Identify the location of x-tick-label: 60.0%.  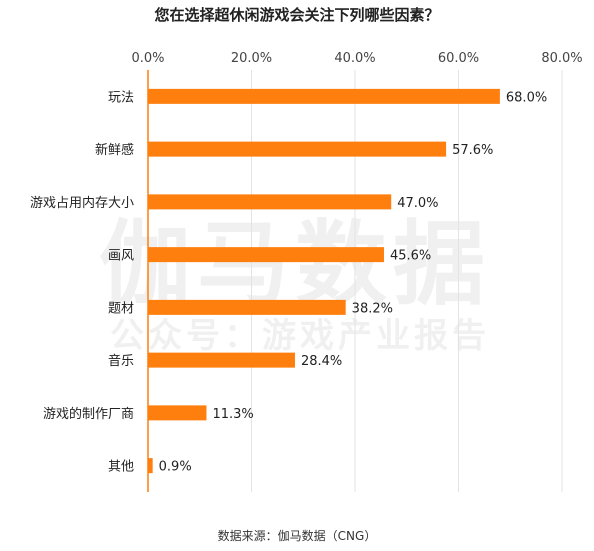
(458, 58).